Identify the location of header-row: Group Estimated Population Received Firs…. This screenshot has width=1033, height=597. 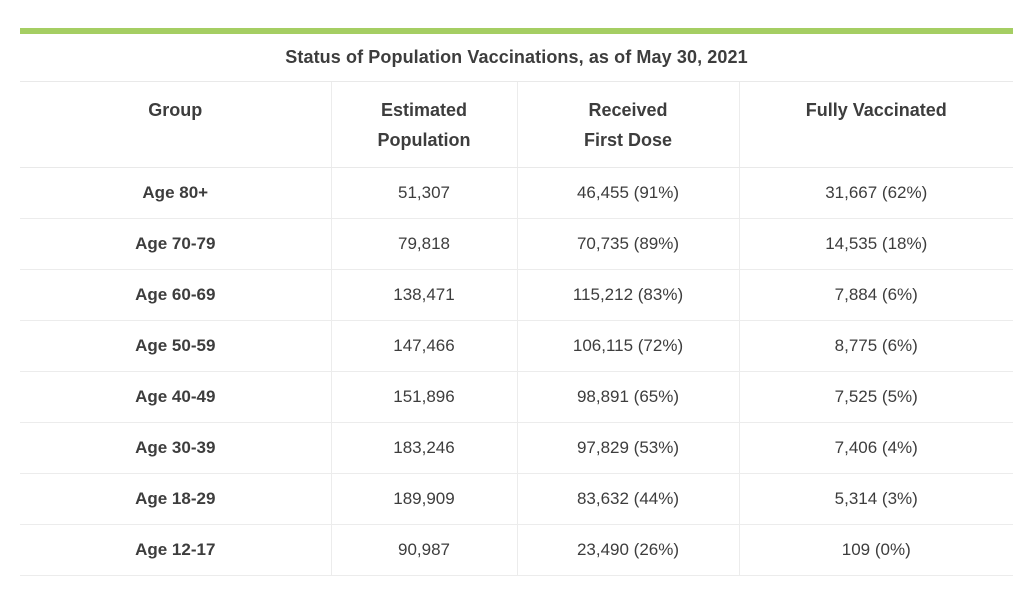
(516, 125).